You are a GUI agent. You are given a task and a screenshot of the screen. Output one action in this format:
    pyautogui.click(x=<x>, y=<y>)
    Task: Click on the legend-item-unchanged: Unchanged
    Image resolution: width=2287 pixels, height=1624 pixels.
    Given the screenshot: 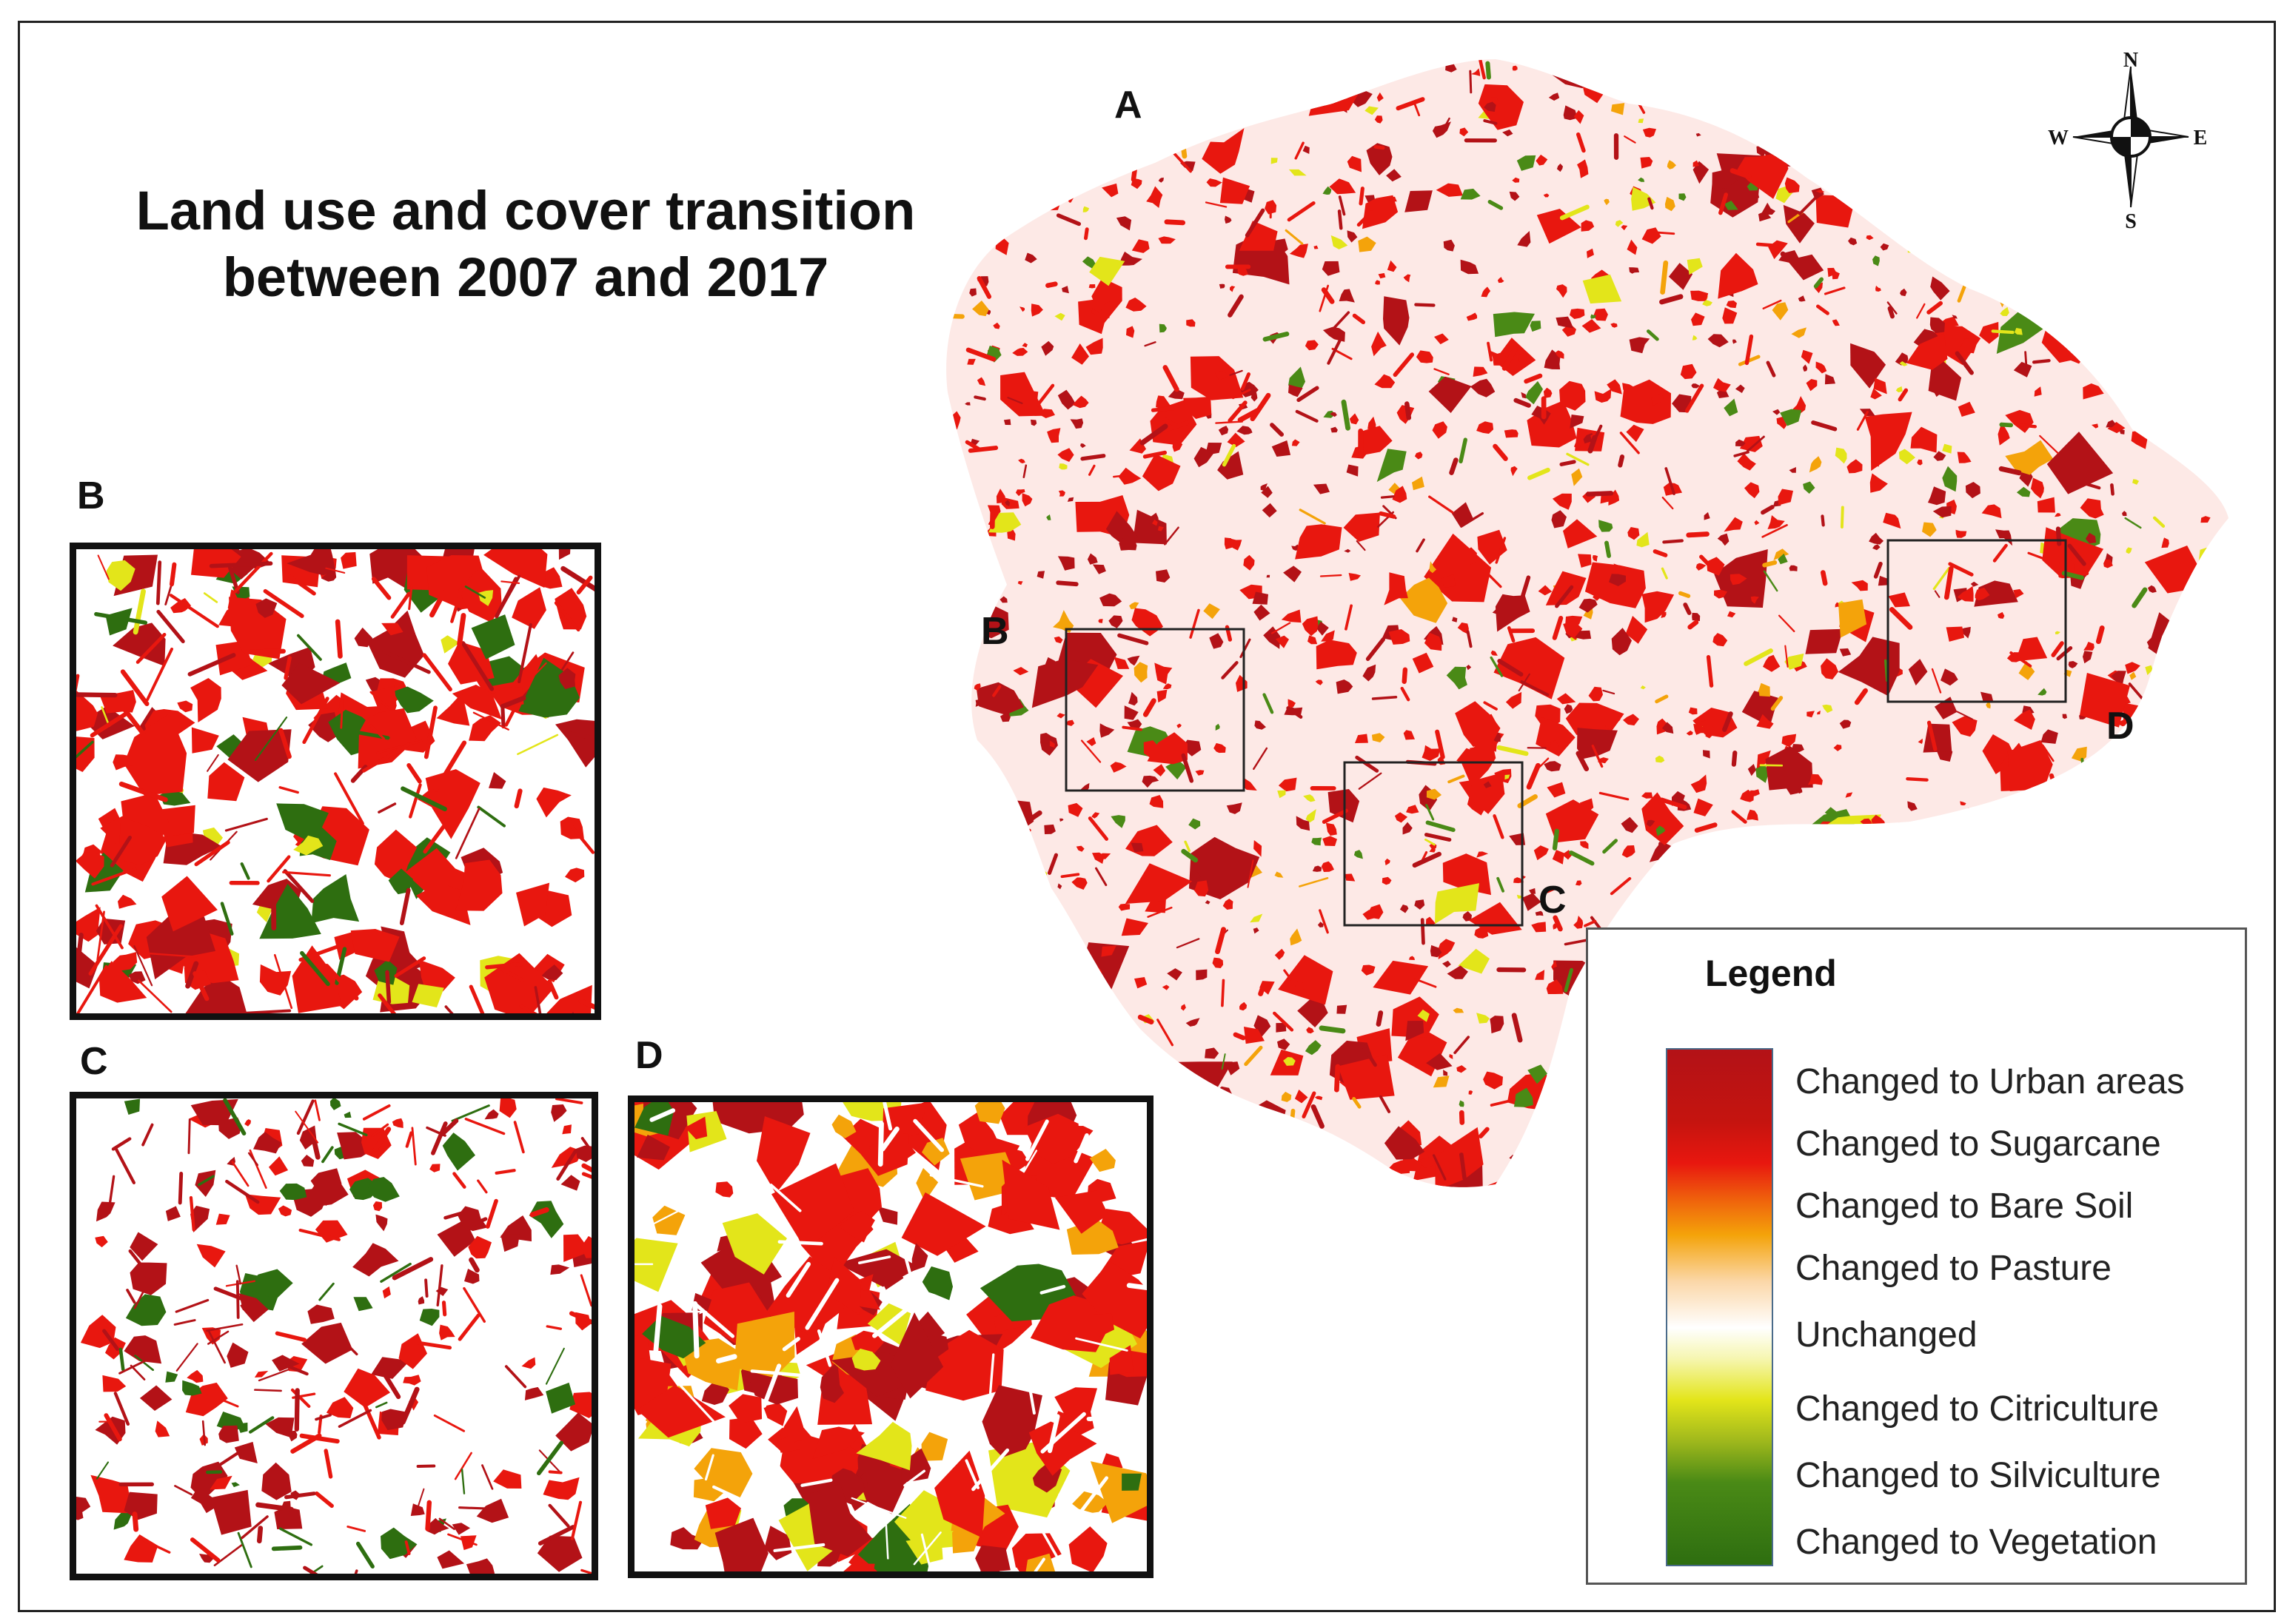 What is the action you would take?
    pyautogui.click(x=1886, y=1335)
    